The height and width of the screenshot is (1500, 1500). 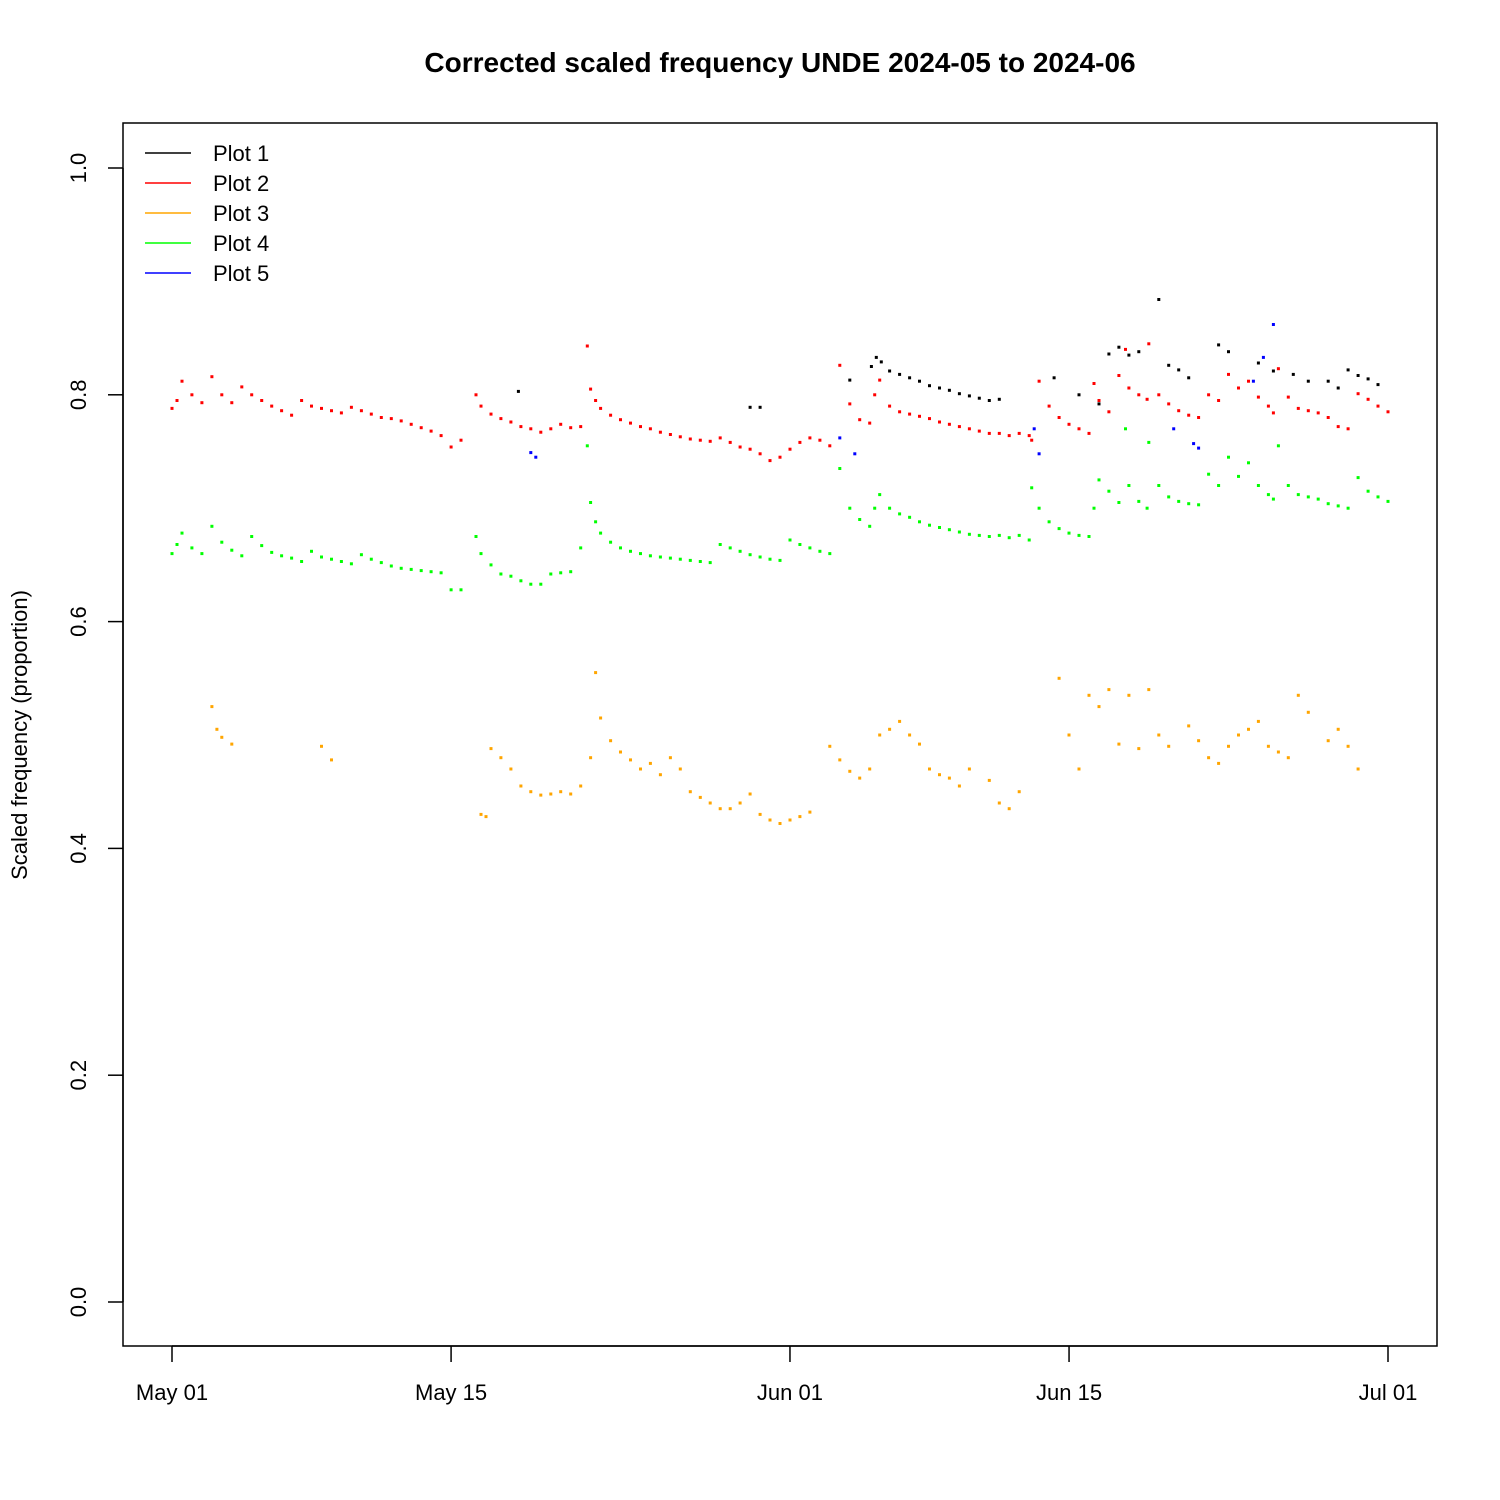 What do you see at coordinates (207, 213) in the screenshot?
I see `legend: Plot 1 Plot 2 Plot 3 Plot 4 Plot 5` at bounding box center [207, 213].